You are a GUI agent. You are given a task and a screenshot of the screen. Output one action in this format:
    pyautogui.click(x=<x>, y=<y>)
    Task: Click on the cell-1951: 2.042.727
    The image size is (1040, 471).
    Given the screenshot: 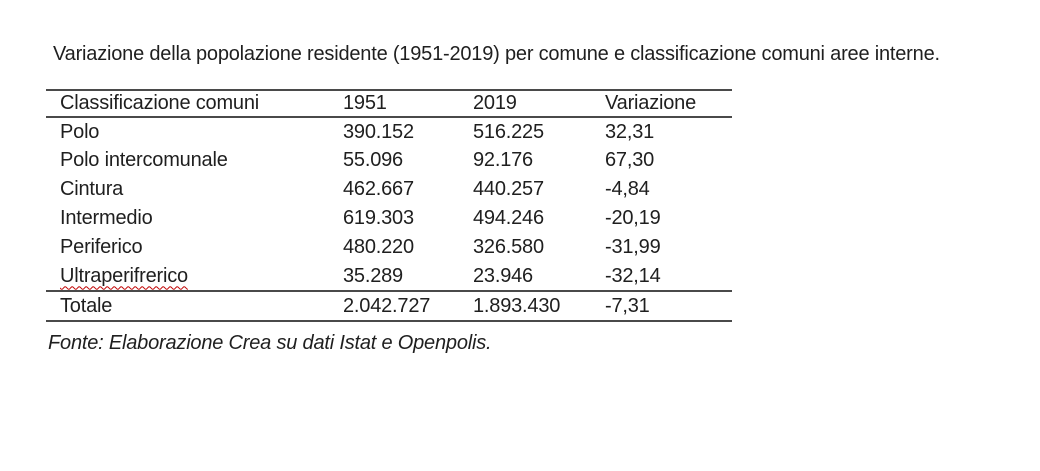 What is the action you would take?
    pyautogui.click(x=387, y=305)
    